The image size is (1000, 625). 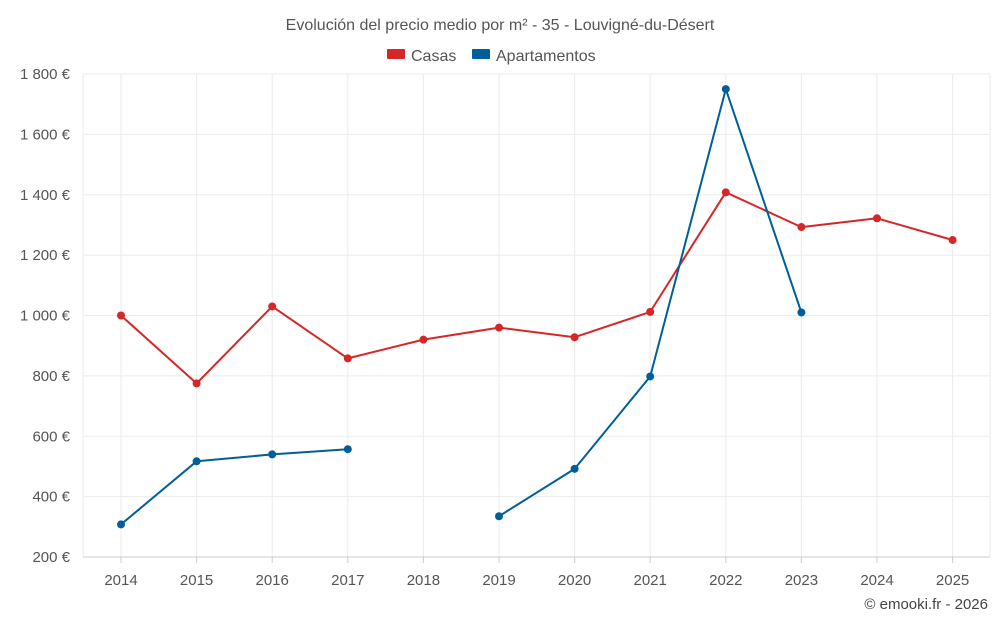 What do you see at coordinates (45, 195) in the screenshot?
I see `y-tick-label: 1 400 €` at bounding box center [45, 195].